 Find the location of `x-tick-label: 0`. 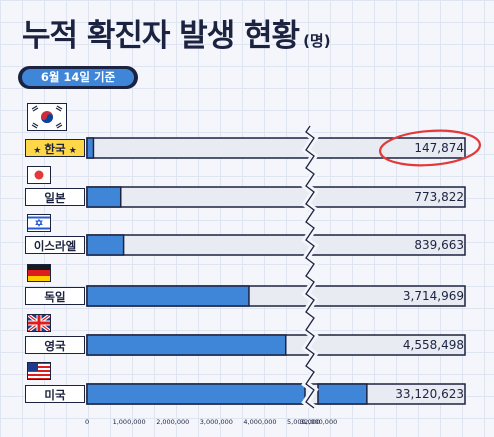

x-tick-label: 0 is located at coordinates (87, 422).